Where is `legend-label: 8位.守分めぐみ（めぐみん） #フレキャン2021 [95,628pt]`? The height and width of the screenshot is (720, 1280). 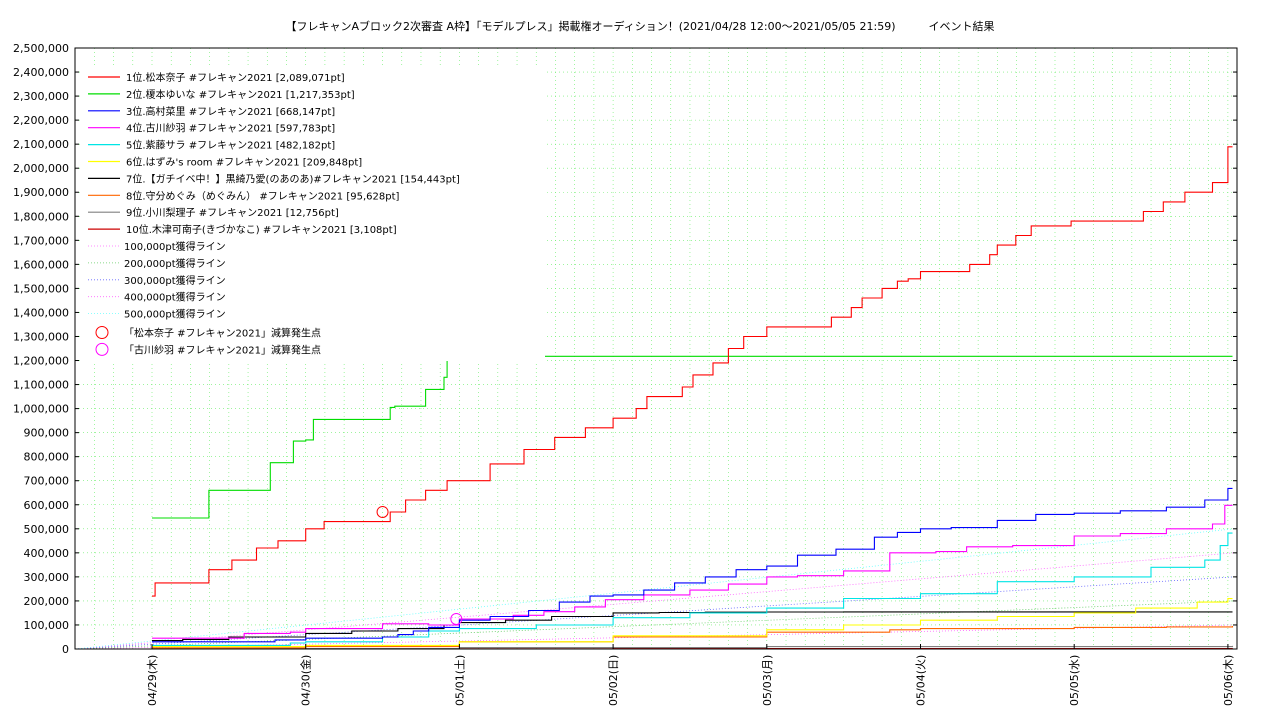 legend-label: 8位.守分めぐみ（めぐみん） #フレキャン2021 [95,628pt] is located at coordinates (262, 195).